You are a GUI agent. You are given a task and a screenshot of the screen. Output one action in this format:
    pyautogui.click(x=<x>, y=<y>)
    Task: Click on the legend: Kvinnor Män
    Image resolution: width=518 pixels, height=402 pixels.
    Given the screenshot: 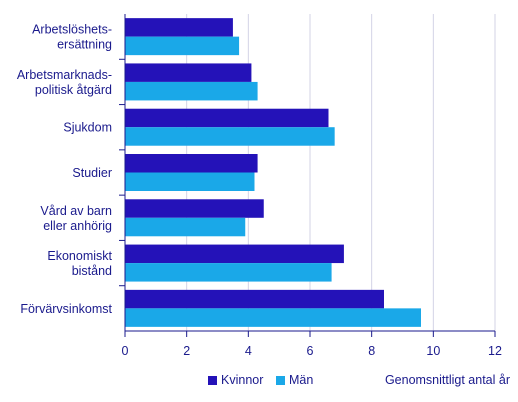 What is the action you would take?
    pyautogui.click(x=260, y=380)
    